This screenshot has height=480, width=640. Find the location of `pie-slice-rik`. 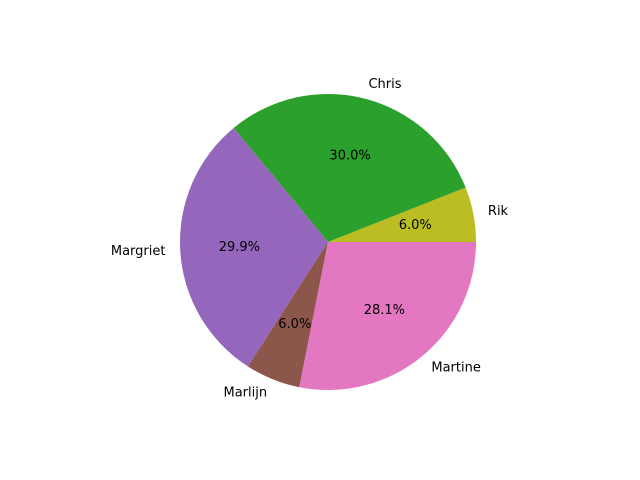

pie-slice-rik is located at coordinates (402, 214).